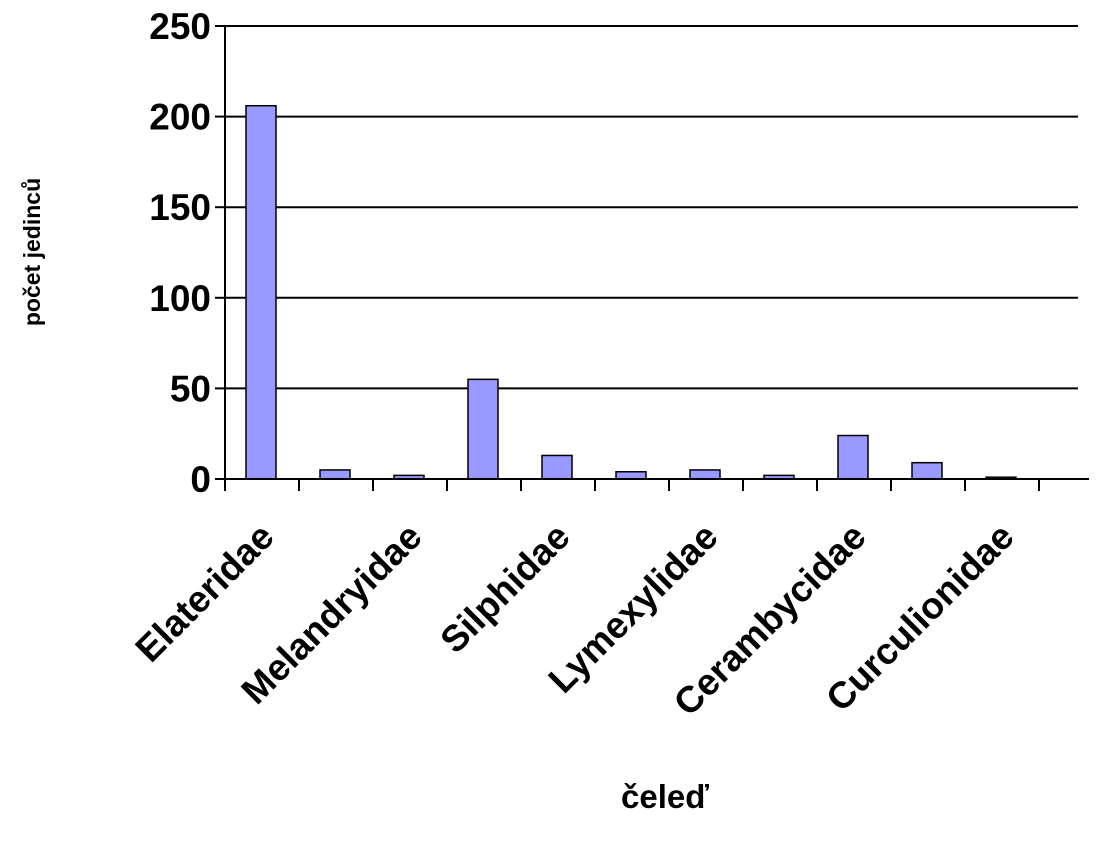 The height and width of the screenshot is (843, 1107). I want to click on x-tick-label: Elateridae, so click(205, 593).